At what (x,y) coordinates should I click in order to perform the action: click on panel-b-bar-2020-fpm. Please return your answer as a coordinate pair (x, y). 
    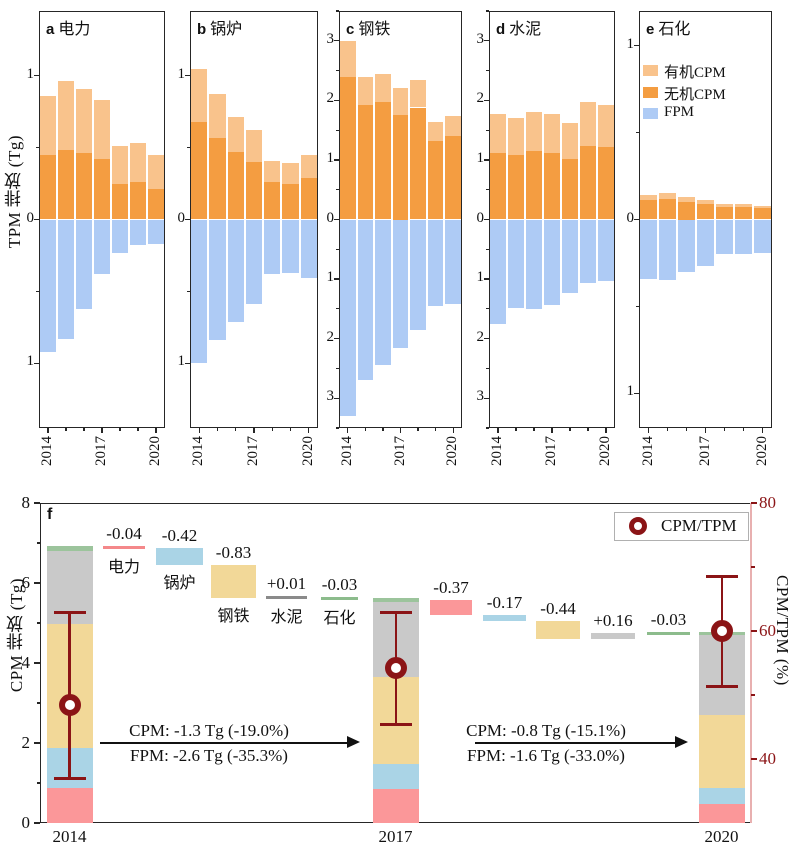
    Looking at the image, I should click on (308, 249).